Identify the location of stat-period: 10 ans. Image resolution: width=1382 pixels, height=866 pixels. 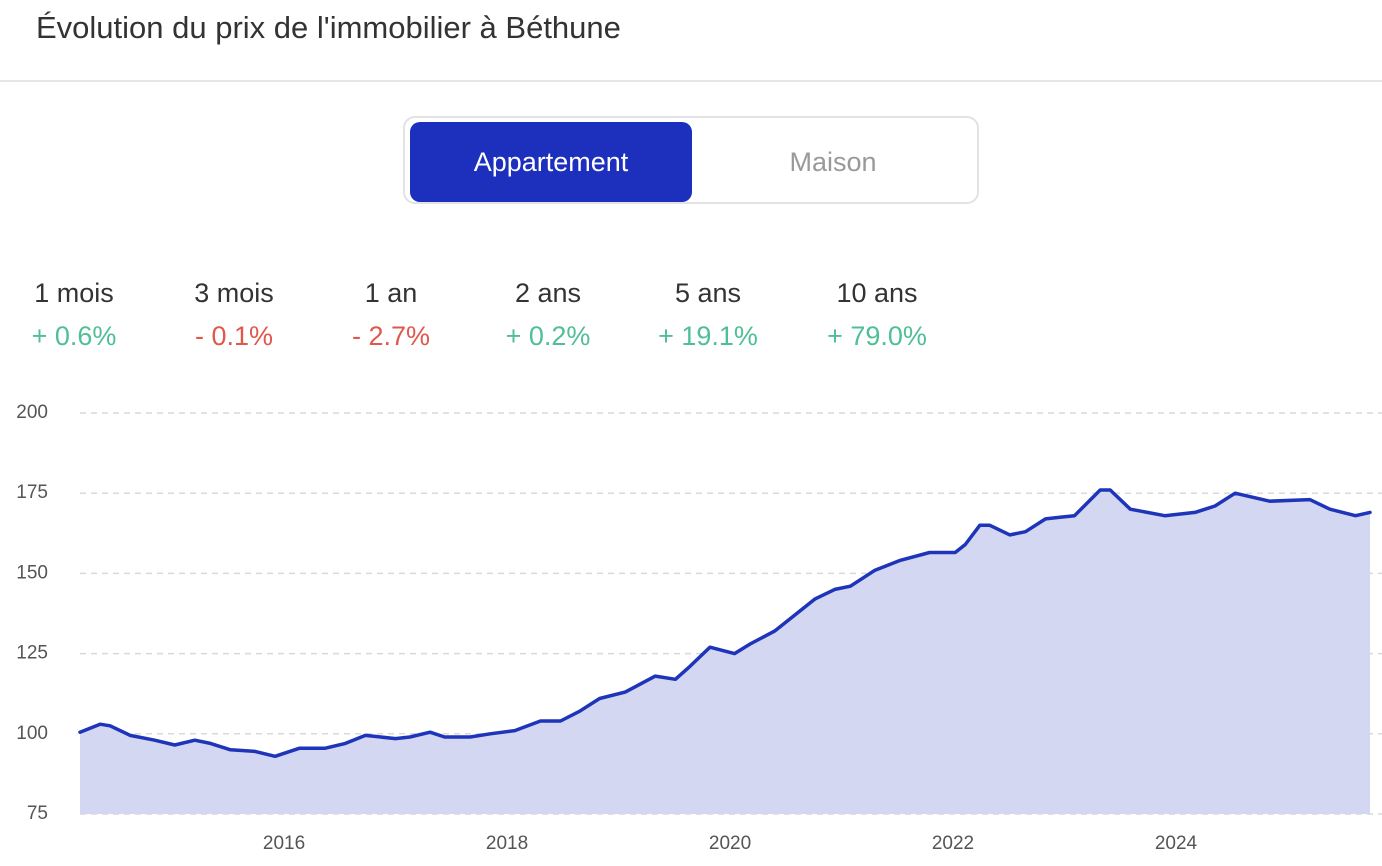
(877, 293).